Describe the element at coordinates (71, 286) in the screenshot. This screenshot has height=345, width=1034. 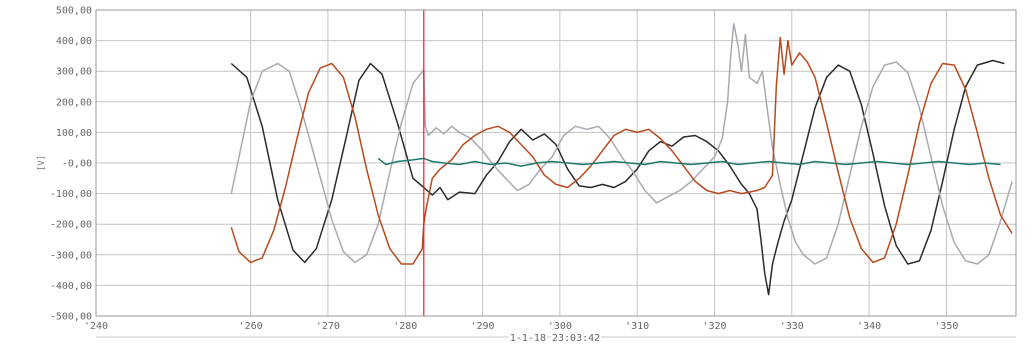
I see `y-tick-label: -400,00` at that location.